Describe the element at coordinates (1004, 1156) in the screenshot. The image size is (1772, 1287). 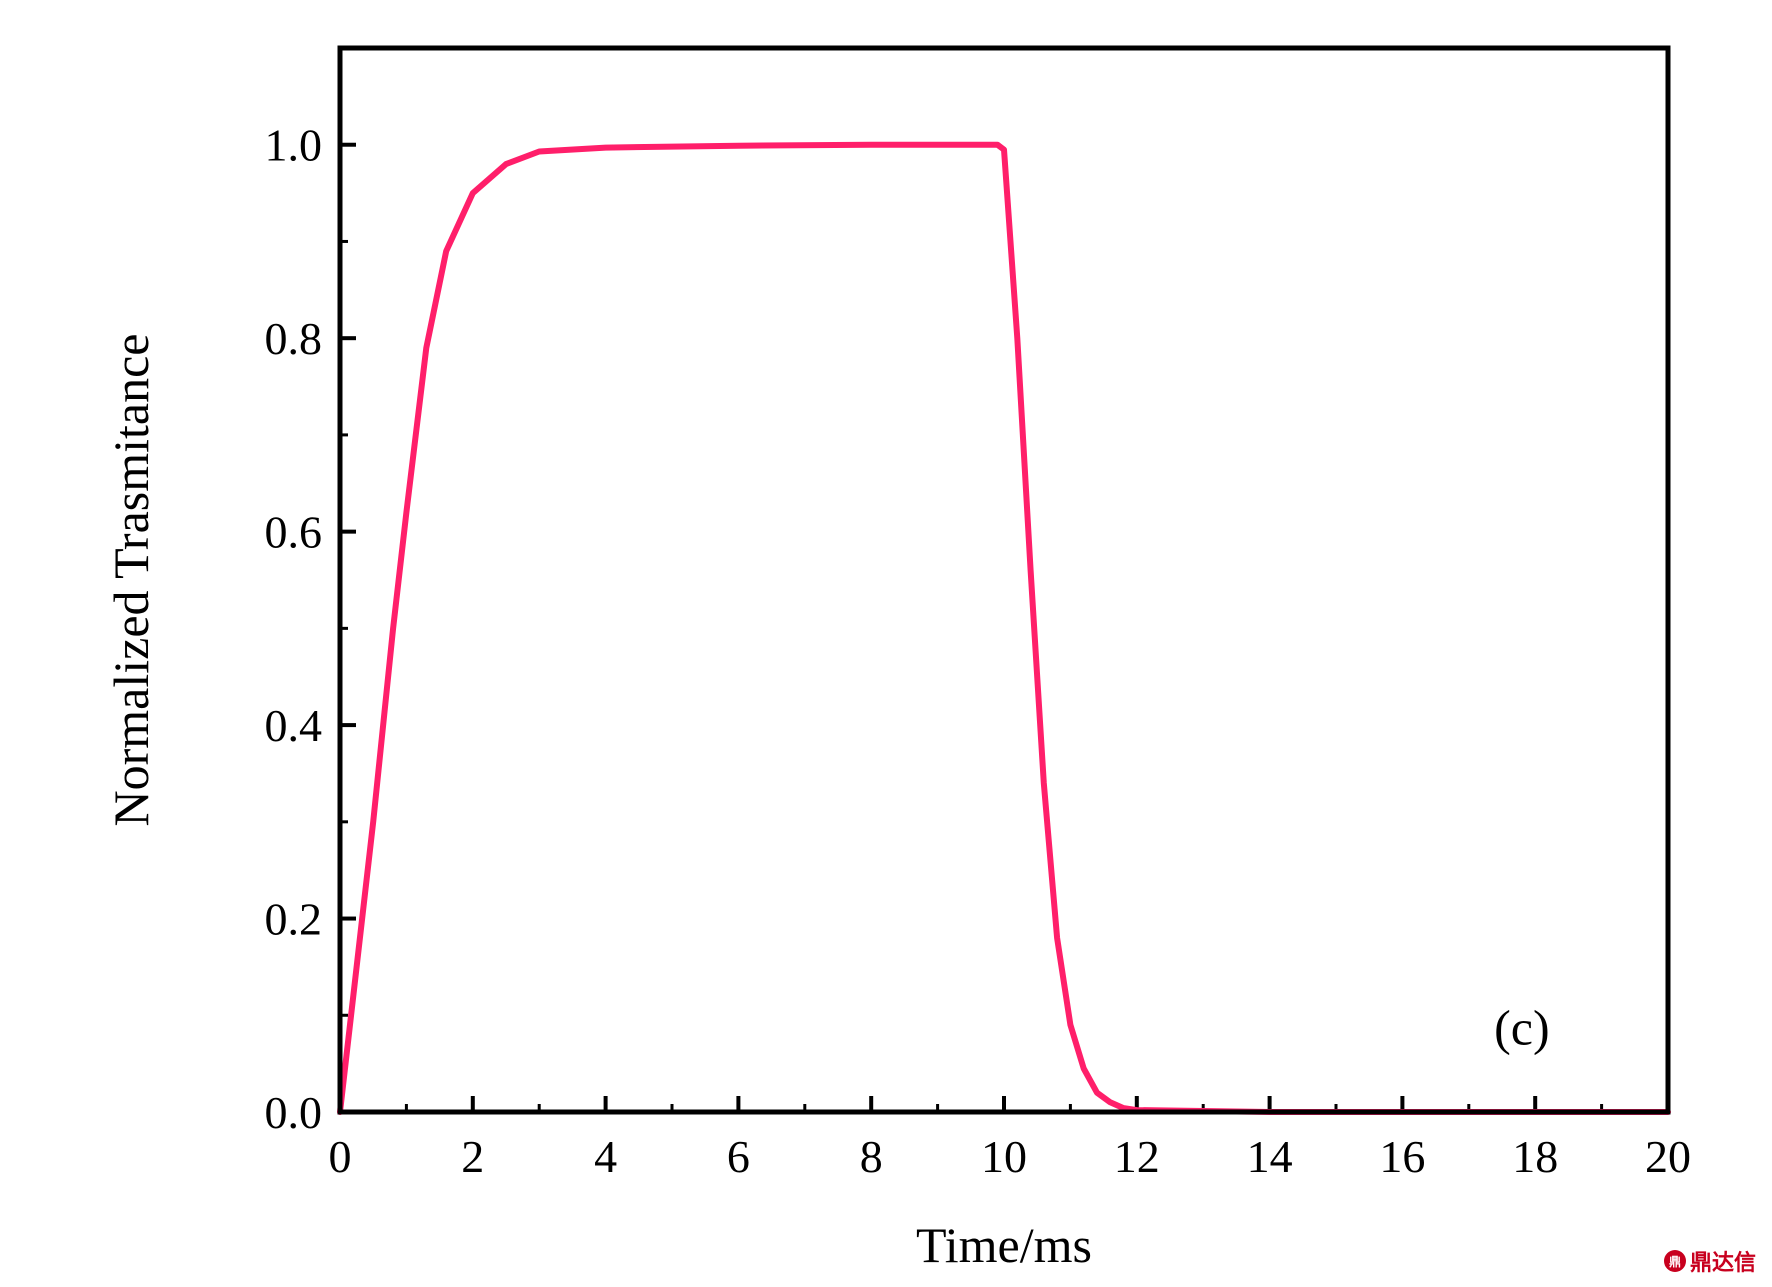
I see `x-tick-label: 10` at that location.